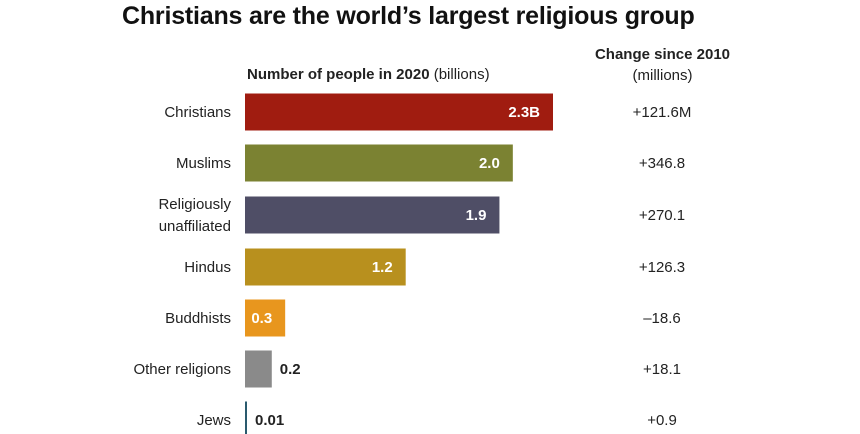 This screenshot has height=434, width=860. I want to click on bar-muslims, so click(379, 163).